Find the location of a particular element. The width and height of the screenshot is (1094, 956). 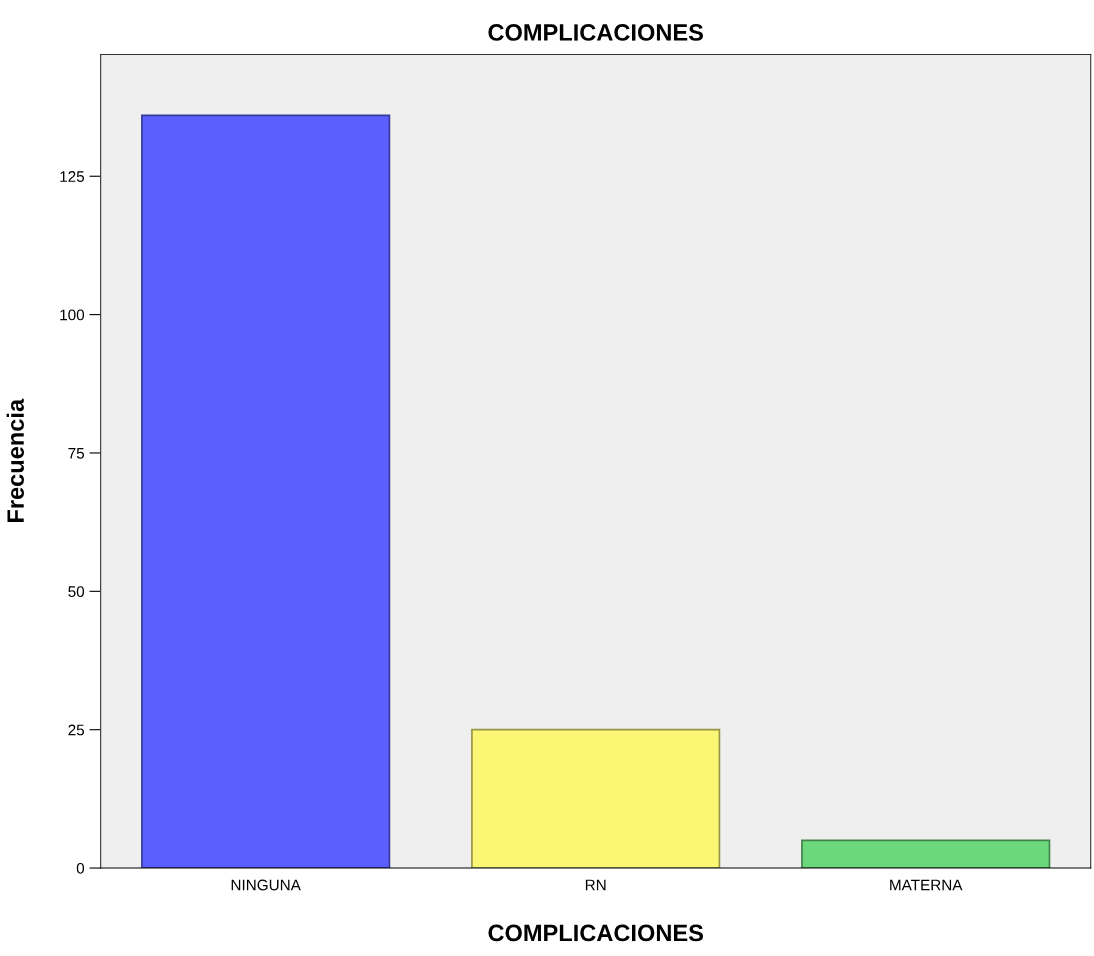

y-tick-label: 75 is located at coordinates (76, 453).